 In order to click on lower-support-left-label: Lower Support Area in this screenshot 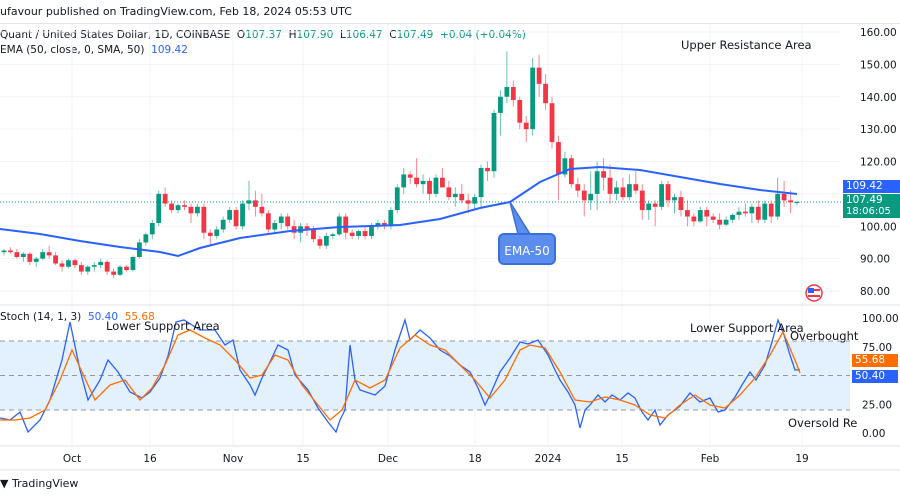, I will do `click(163, 326)`.